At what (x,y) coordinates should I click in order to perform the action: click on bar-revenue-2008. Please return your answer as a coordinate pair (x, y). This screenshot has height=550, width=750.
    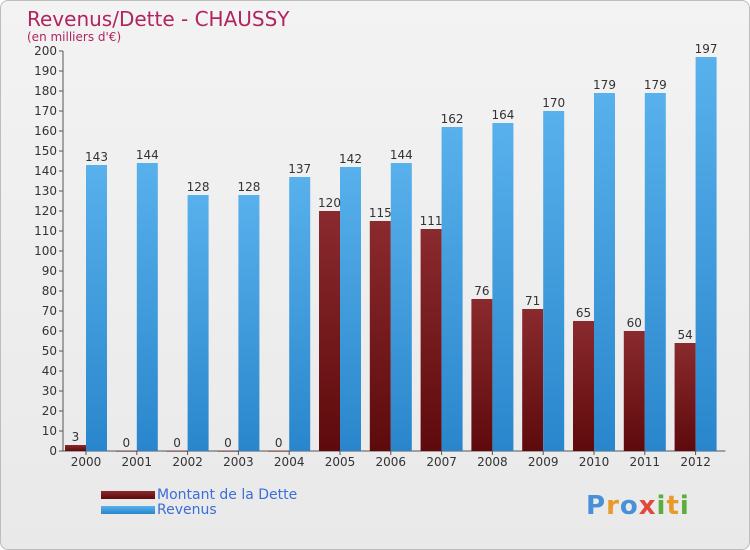
    Looking at the image, I should click on (503, 287).